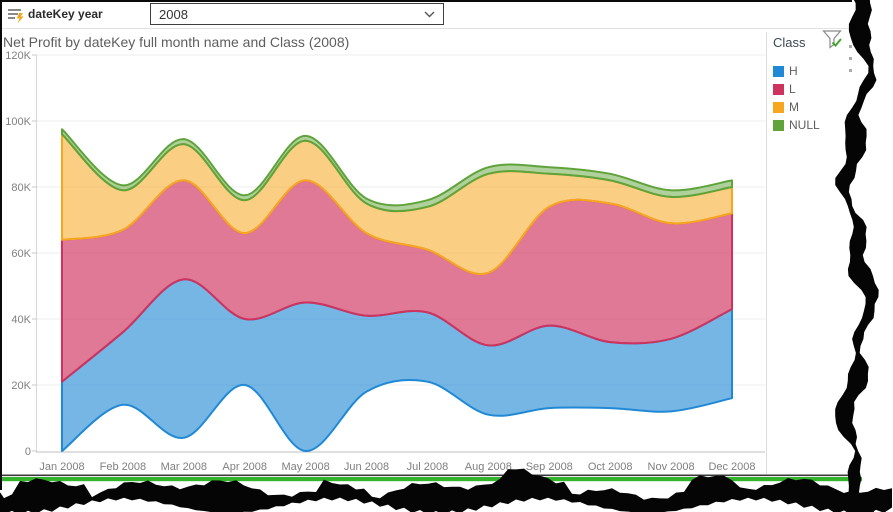 This screenshot has height=512, width=893. I want to click on y-tick-label: 80K, so click(21, 188).